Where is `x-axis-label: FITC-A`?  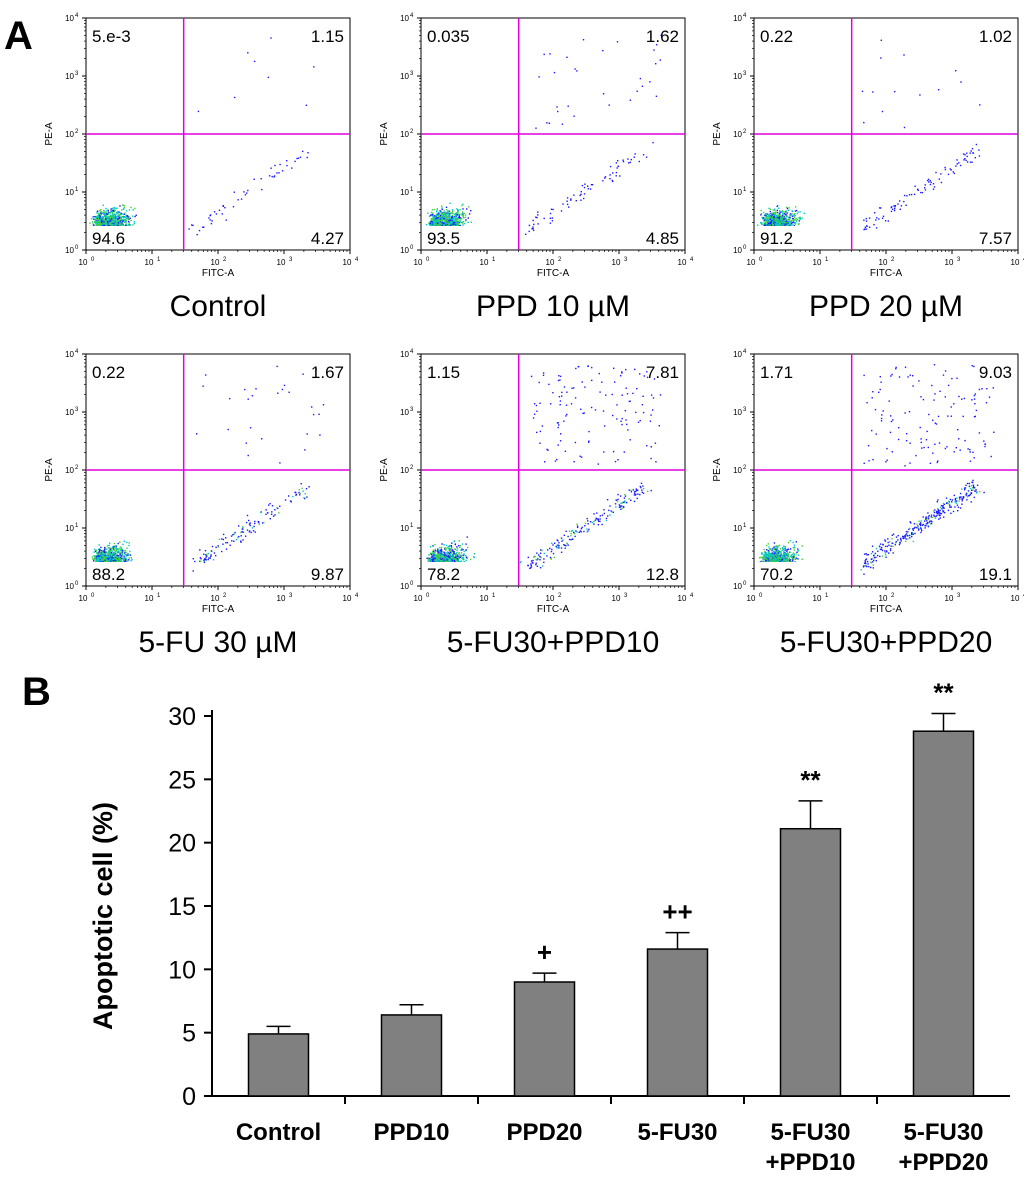
x-axis-label: FITC-A is located at coordinates (886, 273).